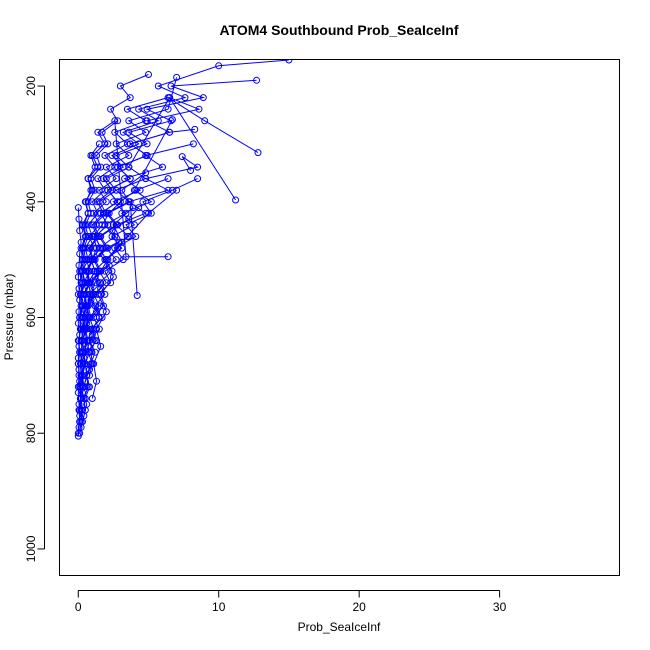 This screenshot has height=650, width=650. What do you see at coordinates (31, 86) in the screenshot?
I see `y-tick-label: 200` at bounding box center [31, 86].